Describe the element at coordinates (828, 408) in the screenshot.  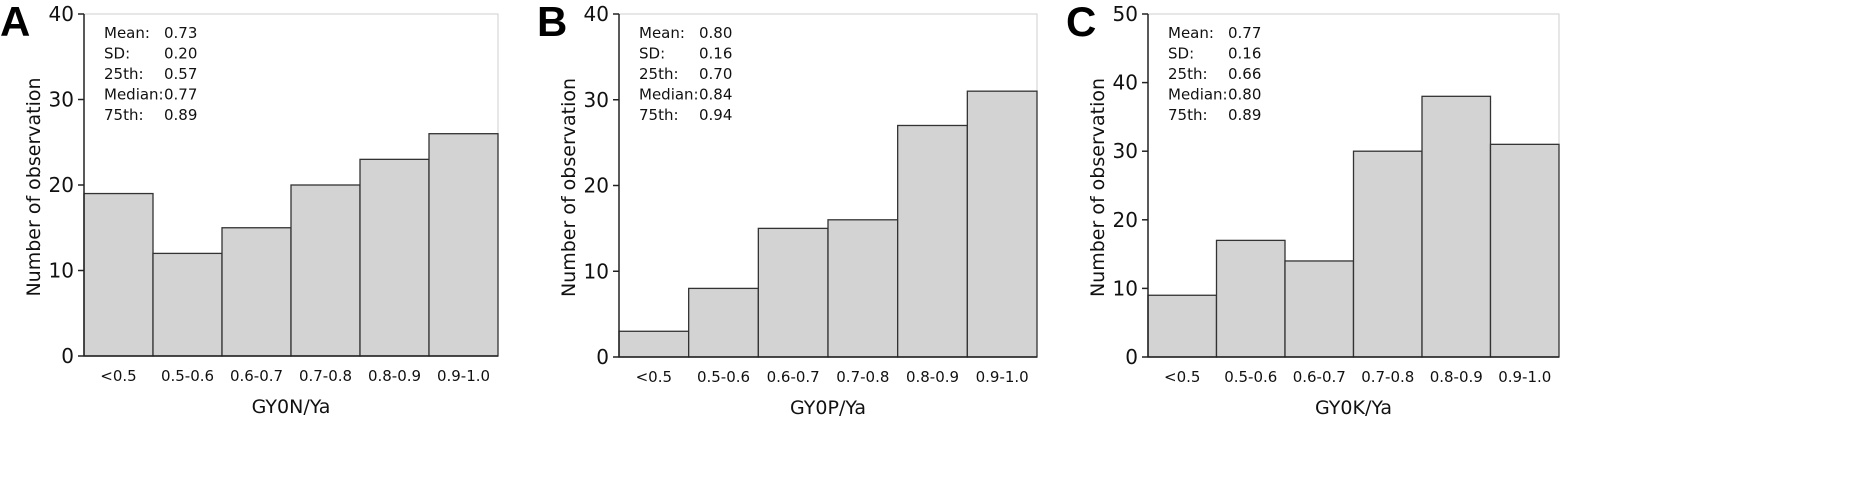
I see `x-axis-title: GY0P/Ya` at that location.